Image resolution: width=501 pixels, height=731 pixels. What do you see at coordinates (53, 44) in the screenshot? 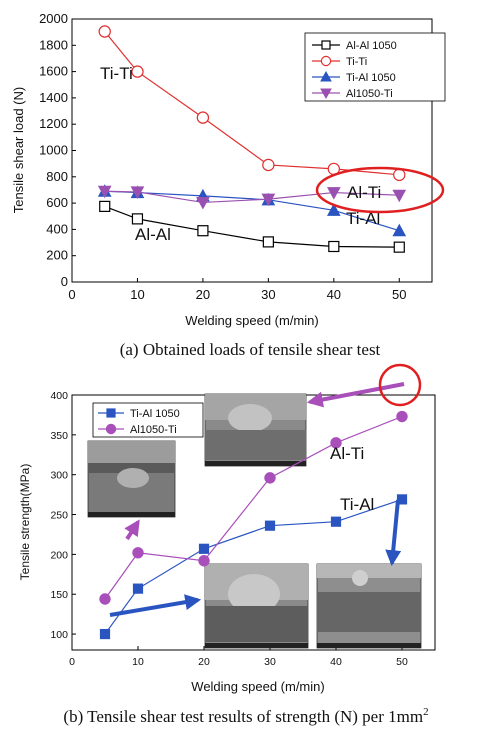
I see `y-tick-label: 1800` at bounding box center [53, 44].